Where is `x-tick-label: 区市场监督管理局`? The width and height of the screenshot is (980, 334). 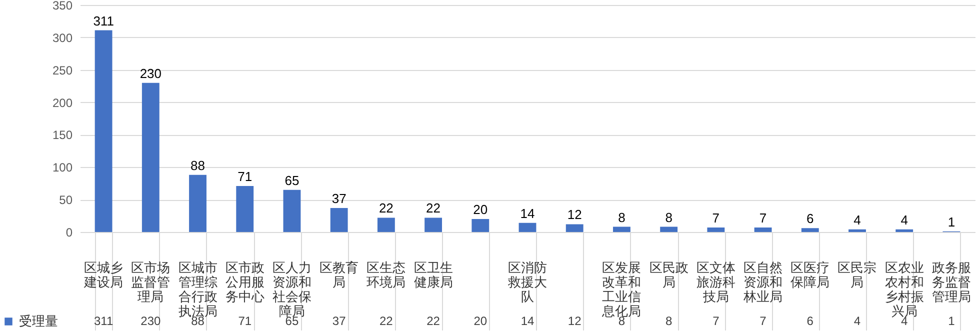 x-tick-label: 区市场监督管理局 is located at coordinates (150, 282).